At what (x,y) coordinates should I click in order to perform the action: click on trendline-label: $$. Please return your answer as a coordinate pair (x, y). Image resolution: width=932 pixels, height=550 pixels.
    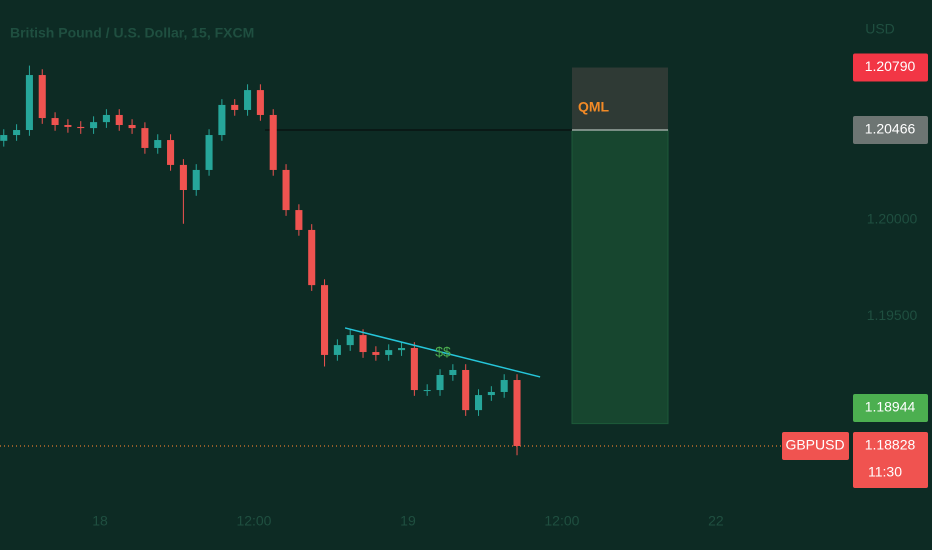
    Looking at the image, I should click on (443, 352).